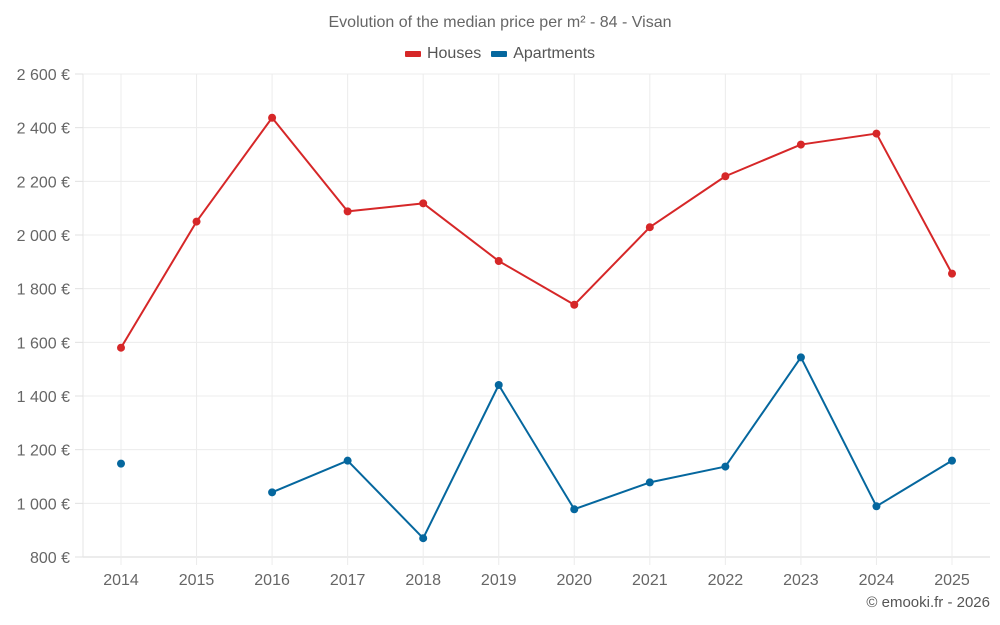 The width and height of the screenshot is (1000, 625). Describe the element at coordinates (952, 580) in the screenshot. I see `x-tick-label: 2025` at that location.